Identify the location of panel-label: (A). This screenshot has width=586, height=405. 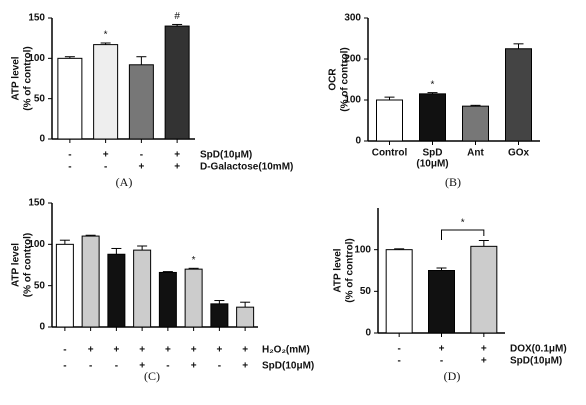
(124, 182).